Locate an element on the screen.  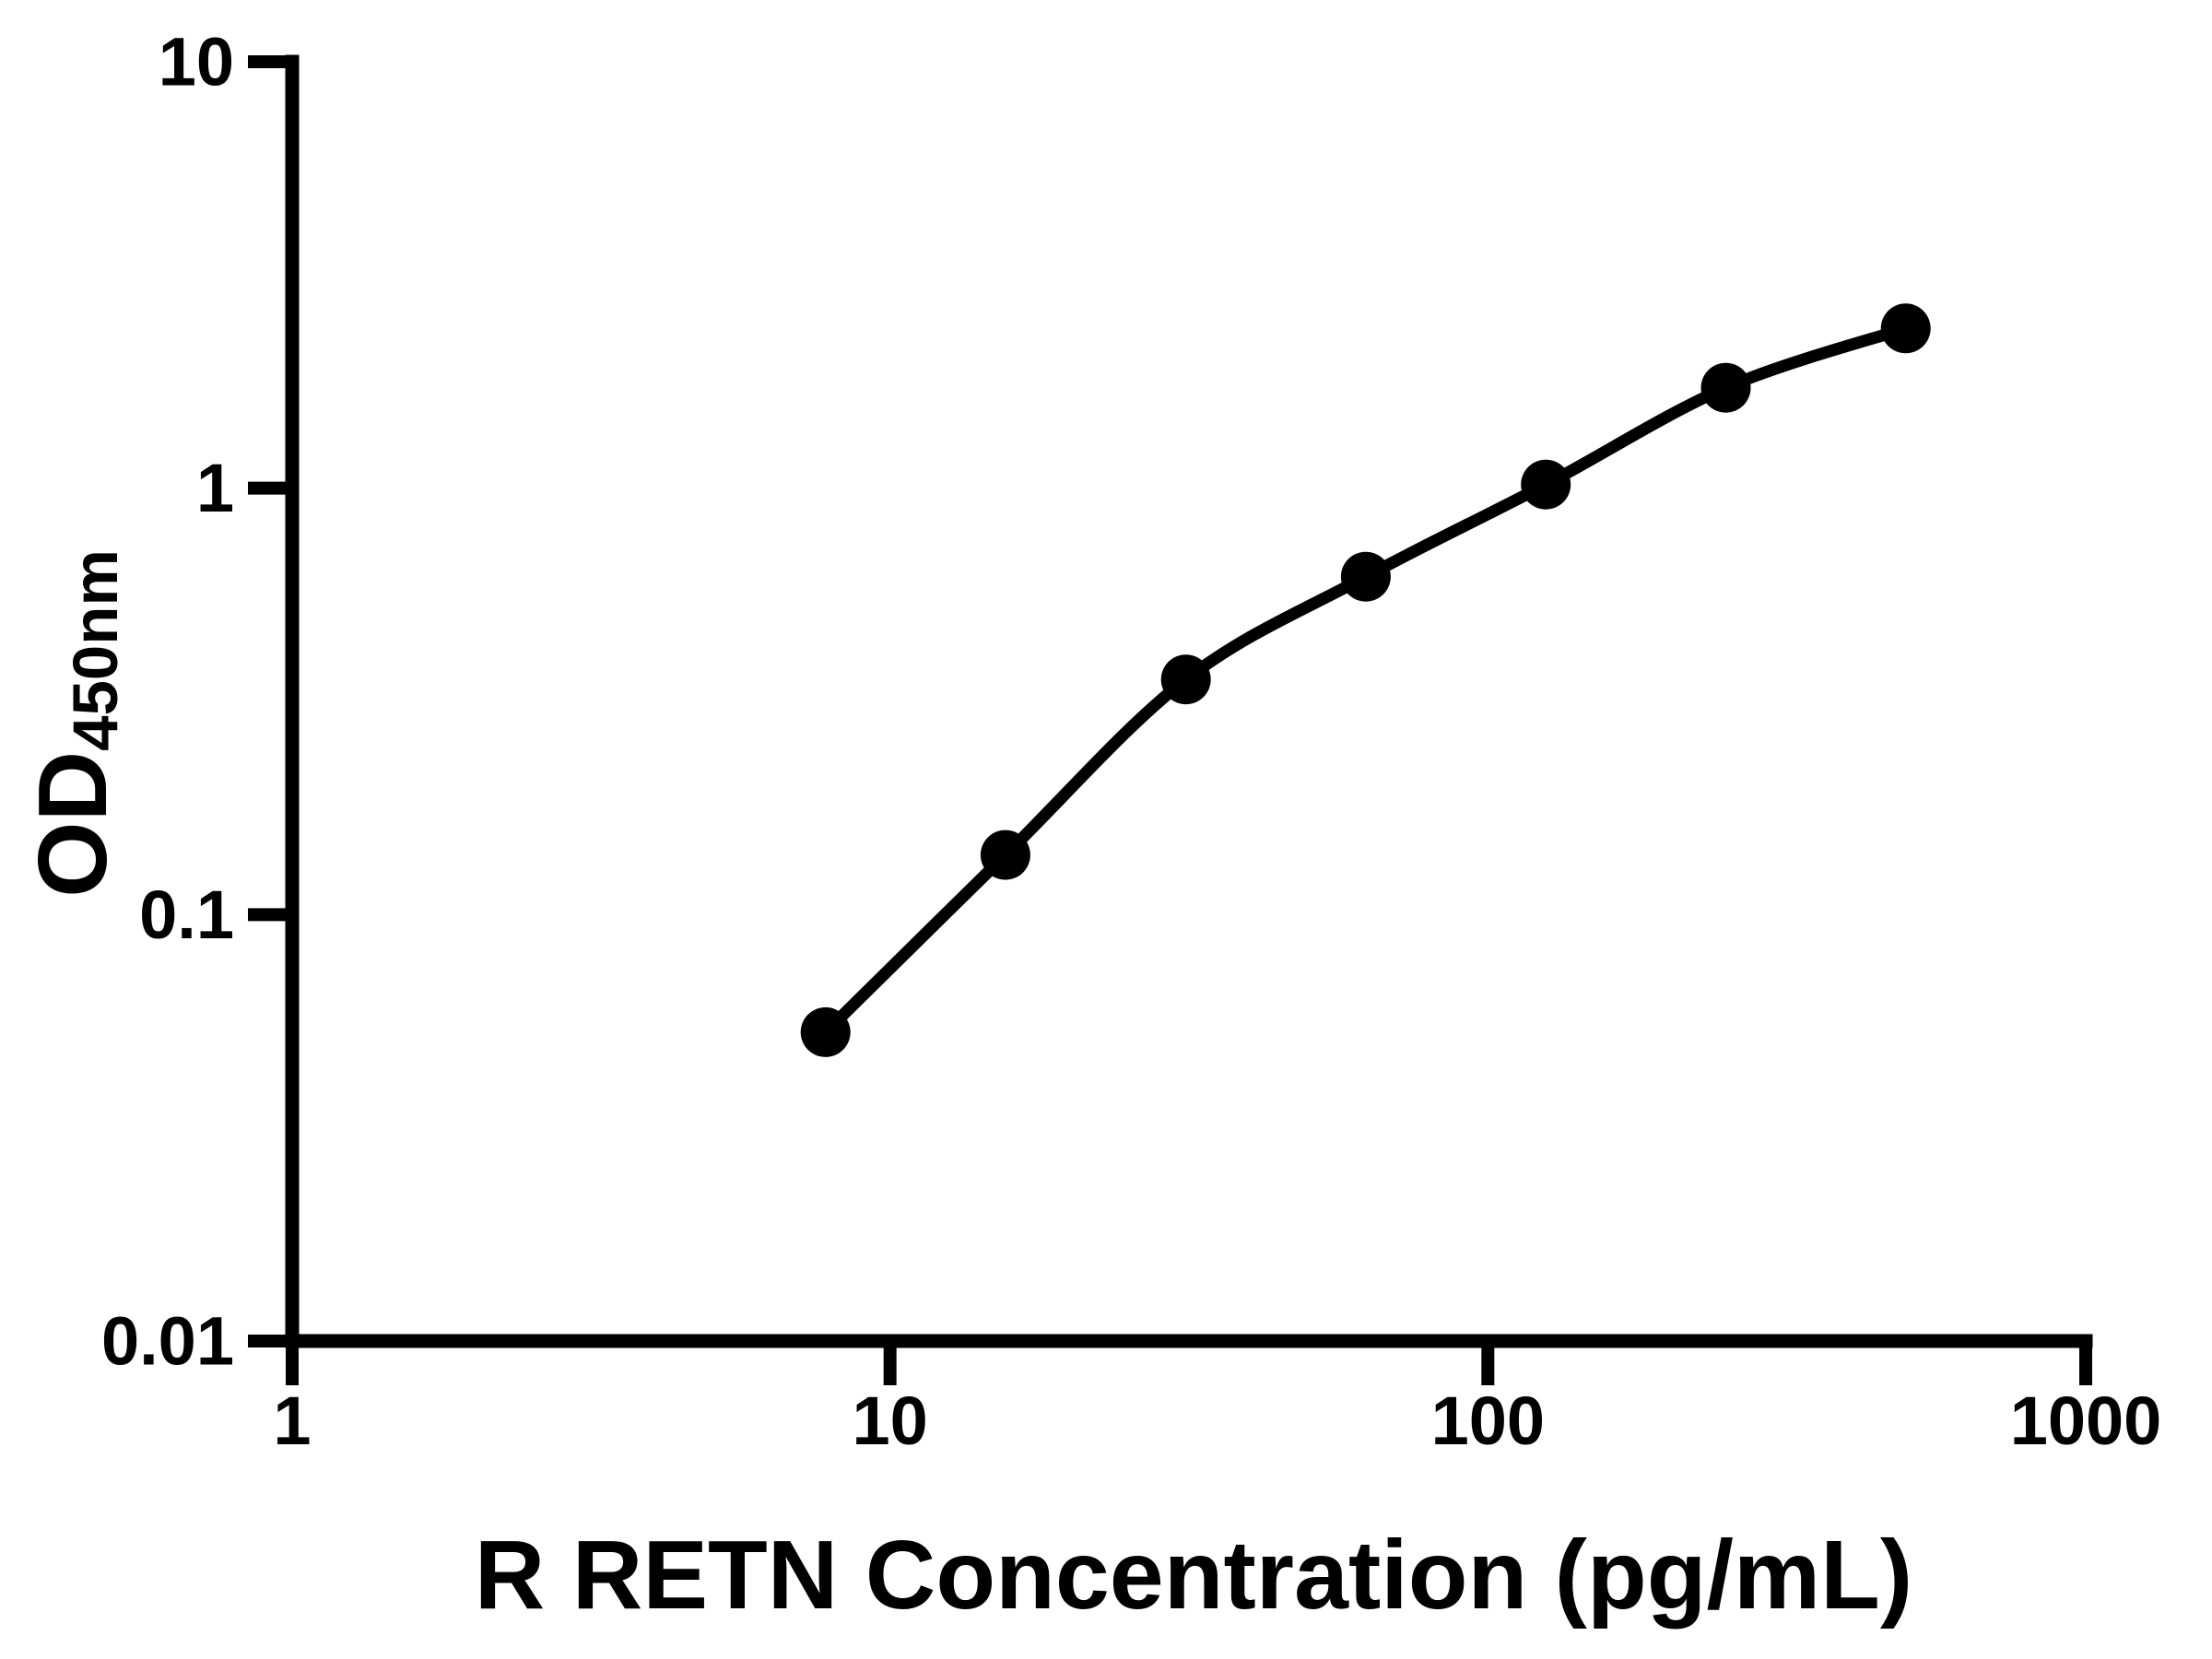
y-axis-title-main: OD is located at coordinates (72, 824).